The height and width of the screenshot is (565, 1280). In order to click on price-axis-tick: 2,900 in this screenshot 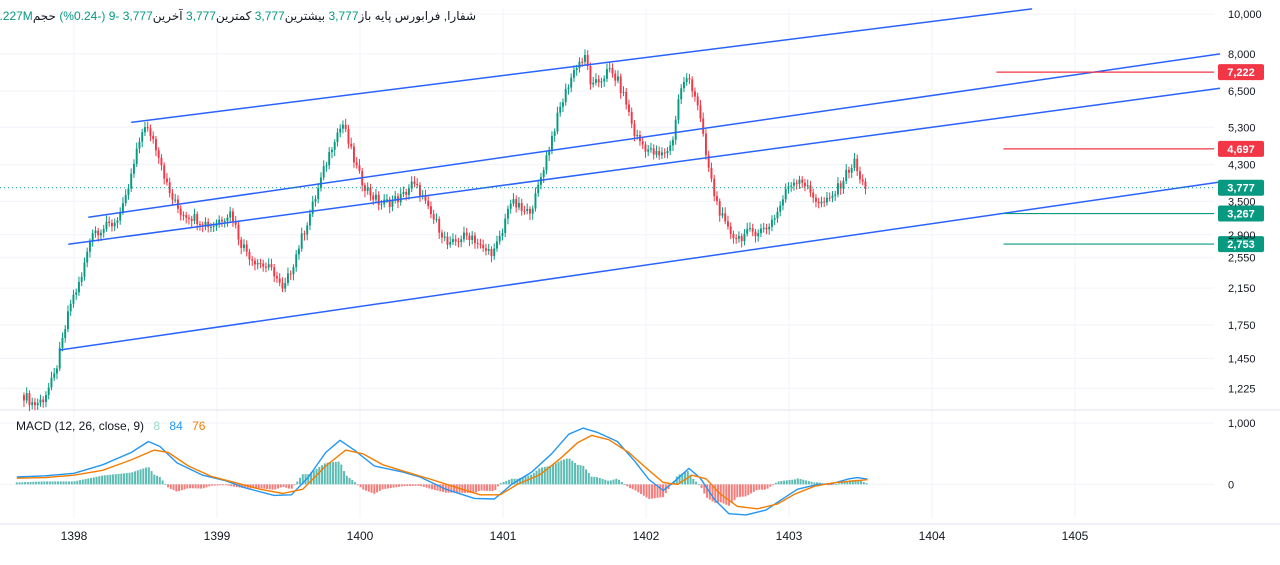, I will do `click(1242, 236)`.